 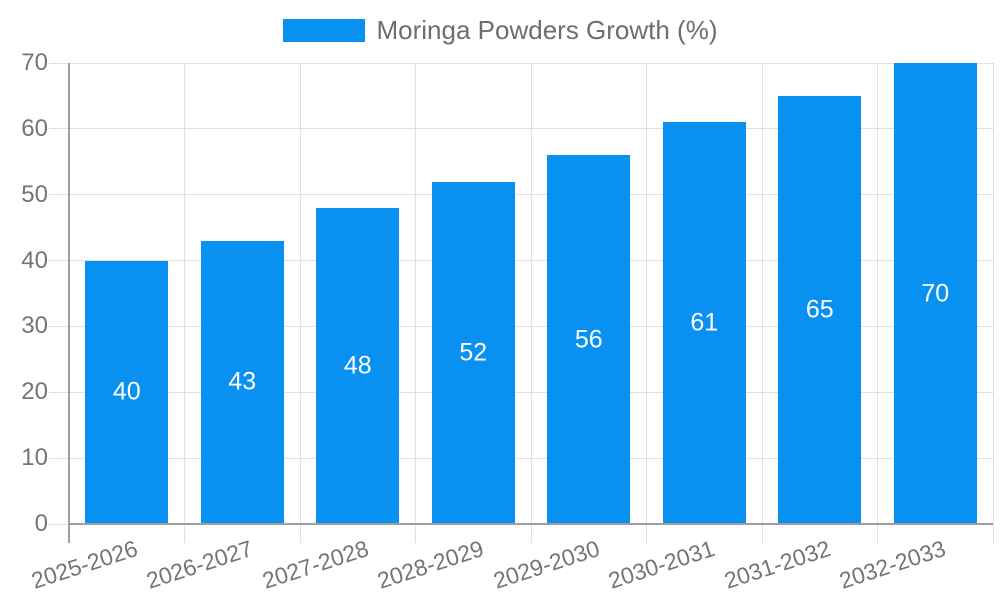 I want to click on legend-label: Moringa Powders Growth (%), so click(x=547, y=30).